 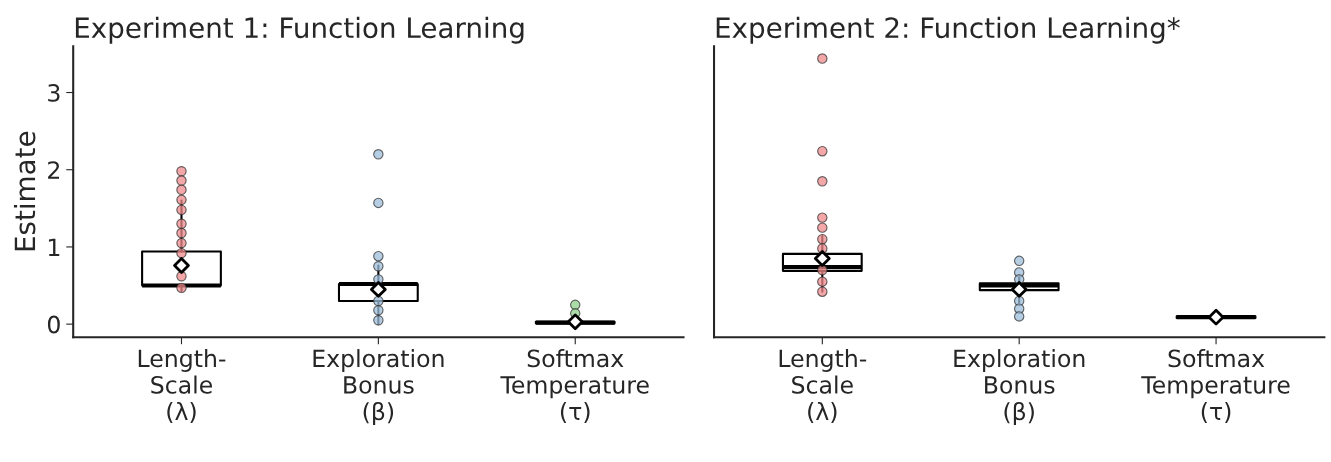 I want to click on y-axis-title: Estimate, so click(x=24, y=191).